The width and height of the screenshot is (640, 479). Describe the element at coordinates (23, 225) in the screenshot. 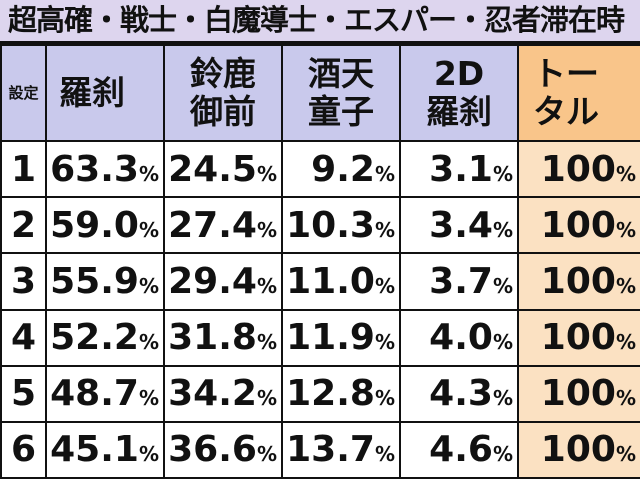

I see `setting-number: 2` at that location.